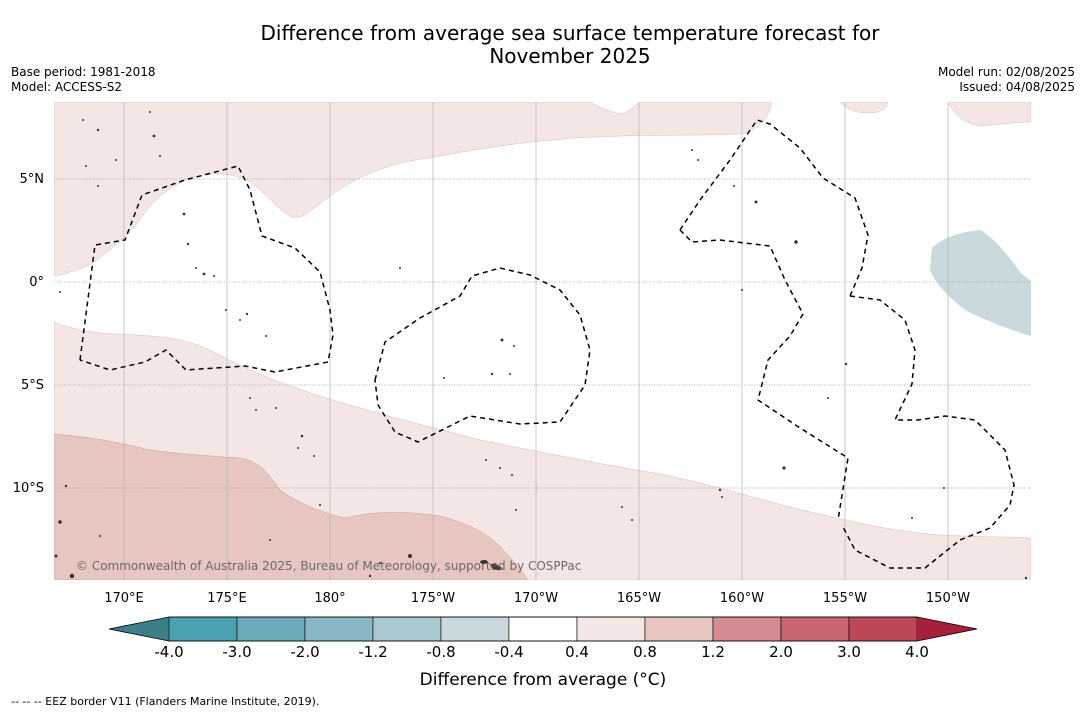  I want to click on colorbar-label: -3.0, so click(237, 652).